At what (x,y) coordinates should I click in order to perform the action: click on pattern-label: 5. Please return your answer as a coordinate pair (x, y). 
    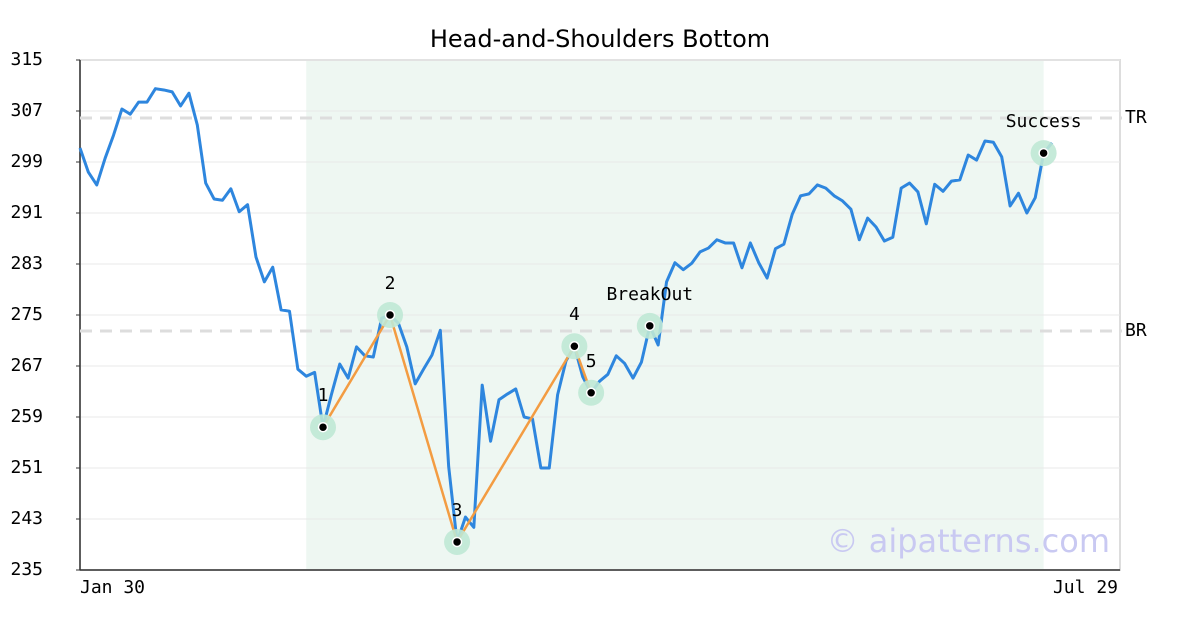
    Looking at the image, I should click on (591, 361).